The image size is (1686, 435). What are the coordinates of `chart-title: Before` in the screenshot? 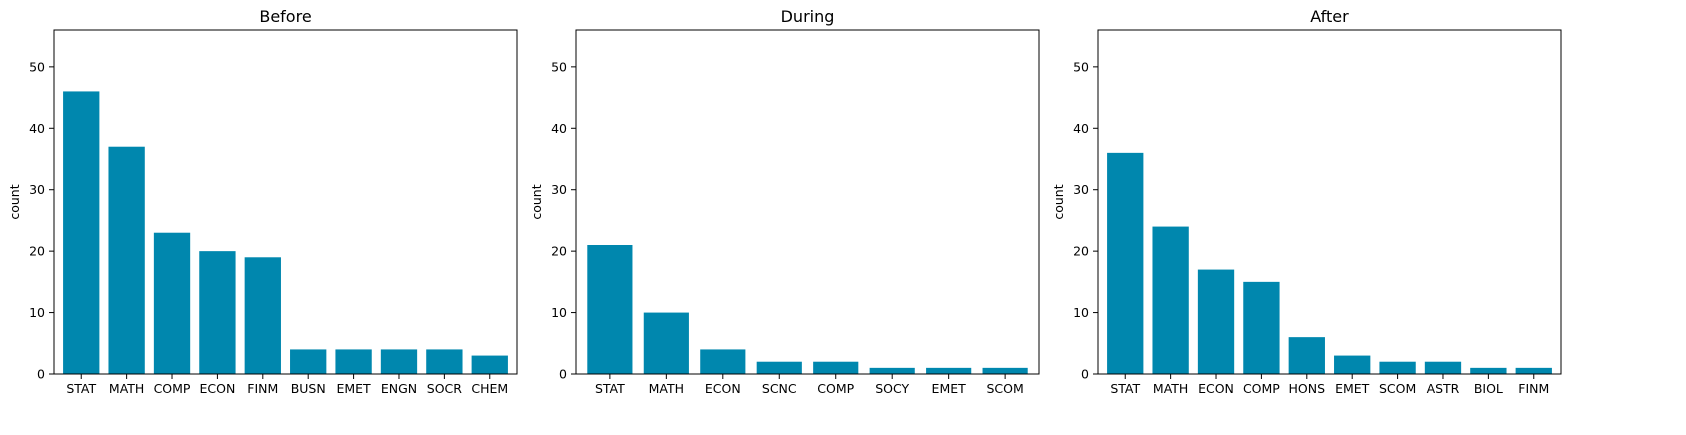 It's located at (285, 16).